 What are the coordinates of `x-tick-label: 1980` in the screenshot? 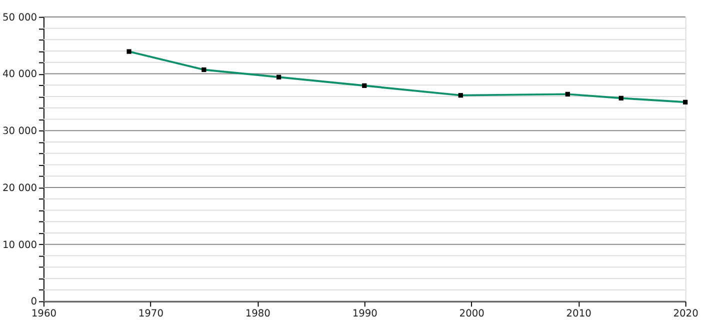 It's located at (257, 314).